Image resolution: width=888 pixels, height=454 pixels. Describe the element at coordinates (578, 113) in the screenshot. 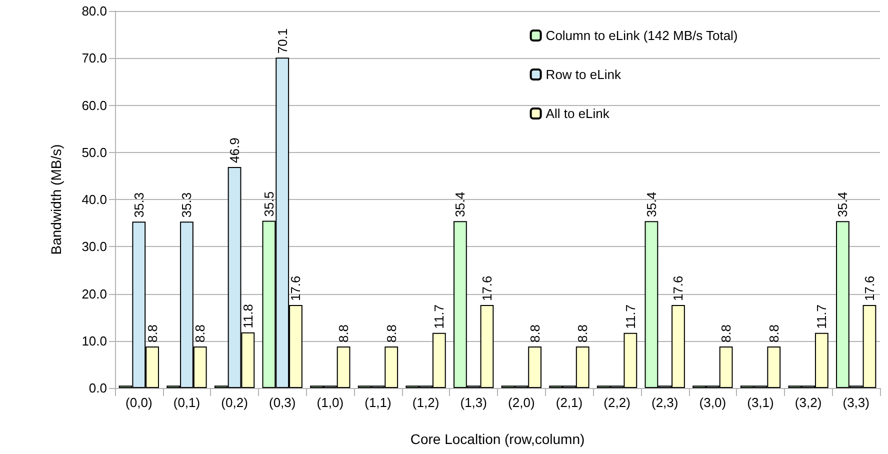

I see `legend-label: All to eLink` at that location.